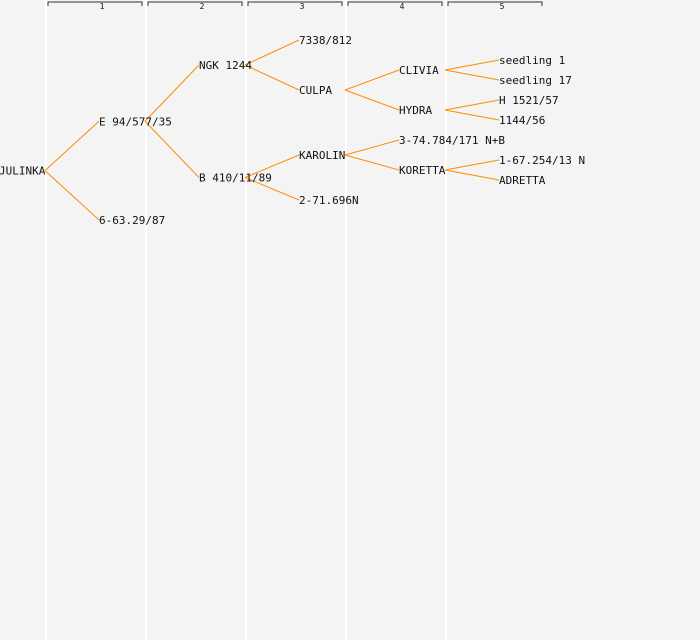 This screenshot has width=700, height=640. Describe the element at coordinates (422, 170) in the screenshot. I see `pedigree-node-14: KORETTA` at that location.